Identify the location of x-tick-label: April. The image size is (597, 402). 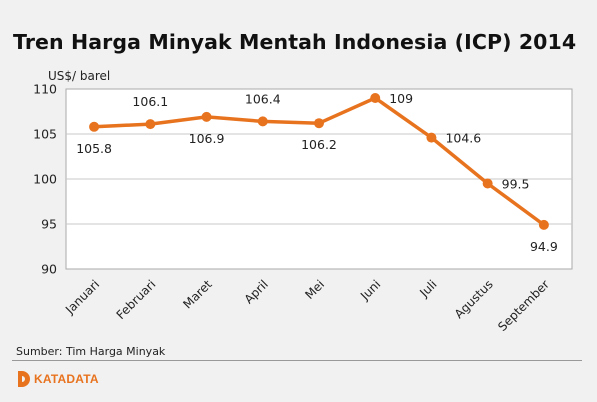
(256, 291).